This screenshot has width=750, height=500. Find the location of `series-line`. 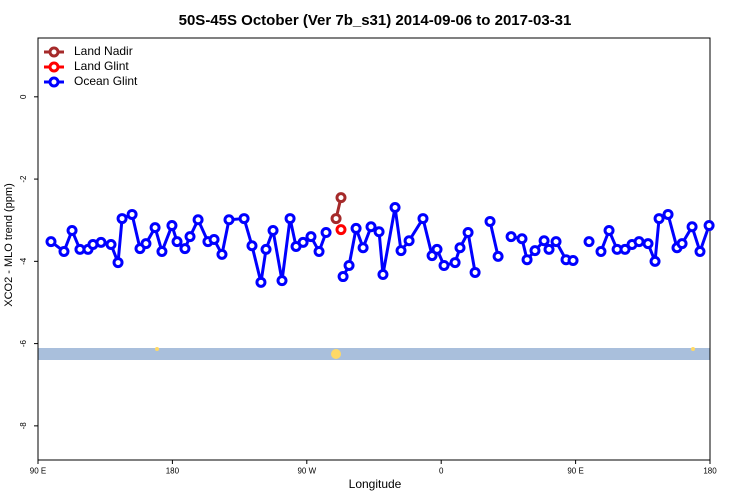

series-line is located at coordinates (380, 245).